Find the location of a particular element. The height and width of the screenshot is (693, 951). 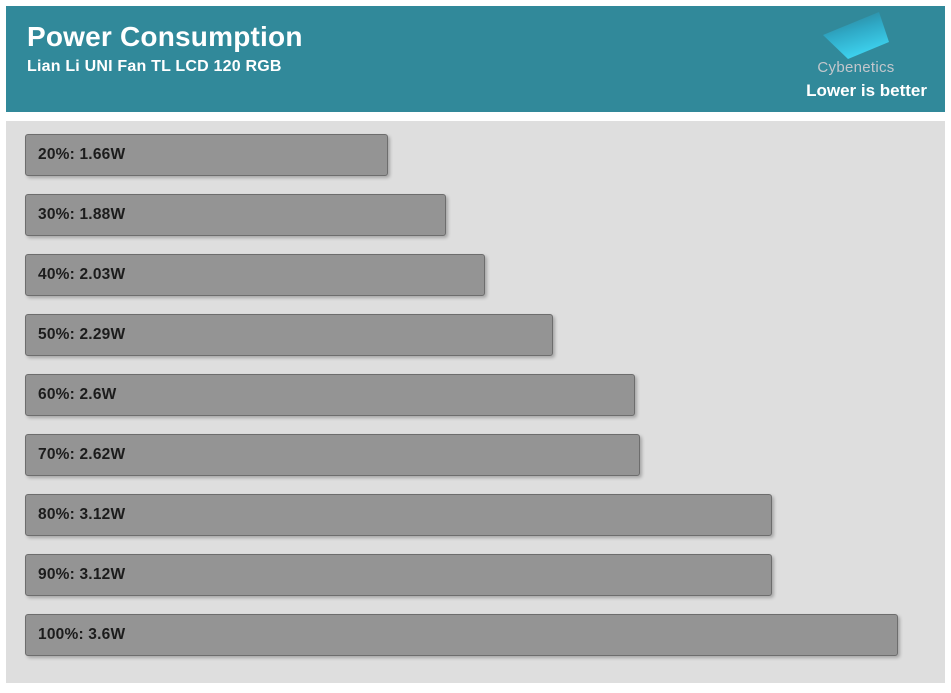

chart-title: Power Consumption is located at coordinates (165, 36).